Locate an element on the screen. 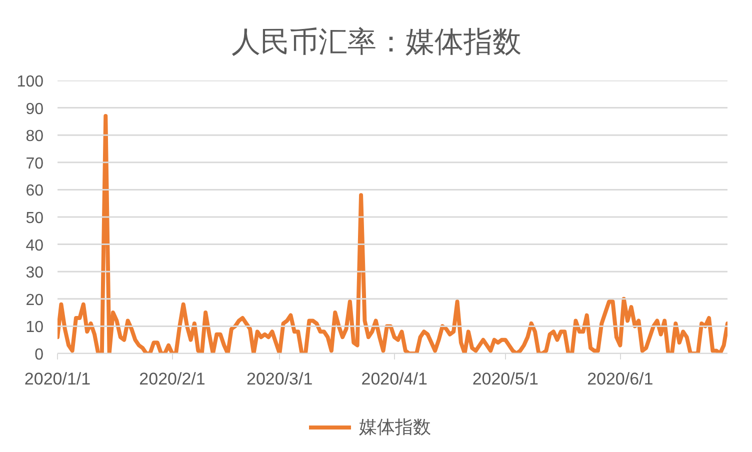  y-tick-label: 30 is located at coordinates (35, 273).